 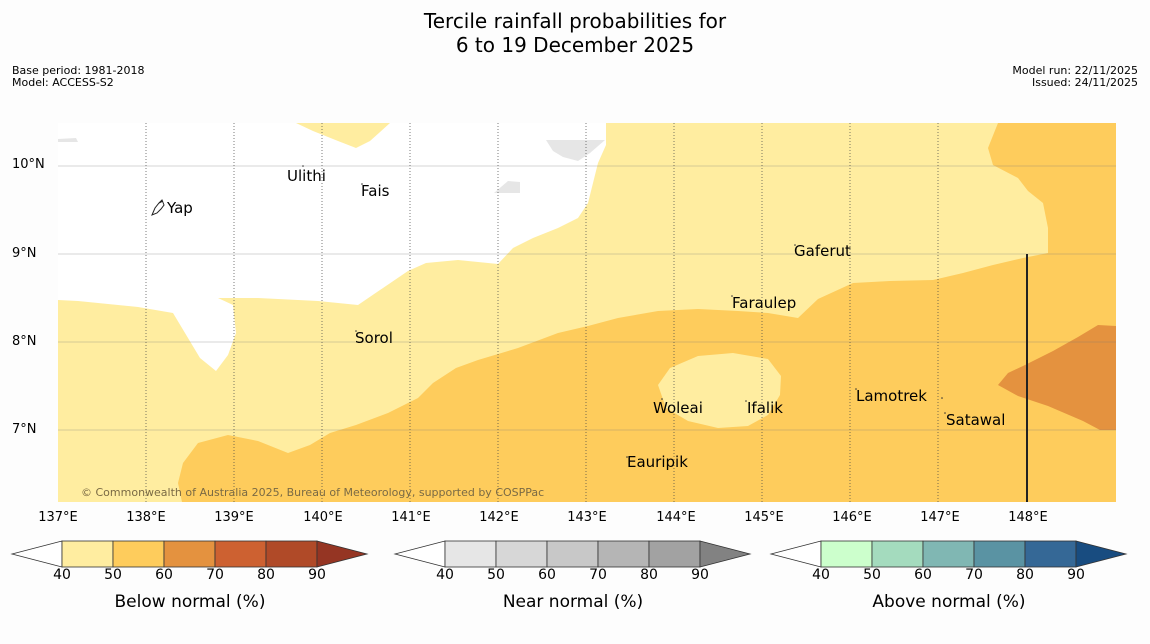 What do you see at coordinates (725, 554) in the screenshot?
I see `near-normal-over-triangle` at bounding box center [725, 554].